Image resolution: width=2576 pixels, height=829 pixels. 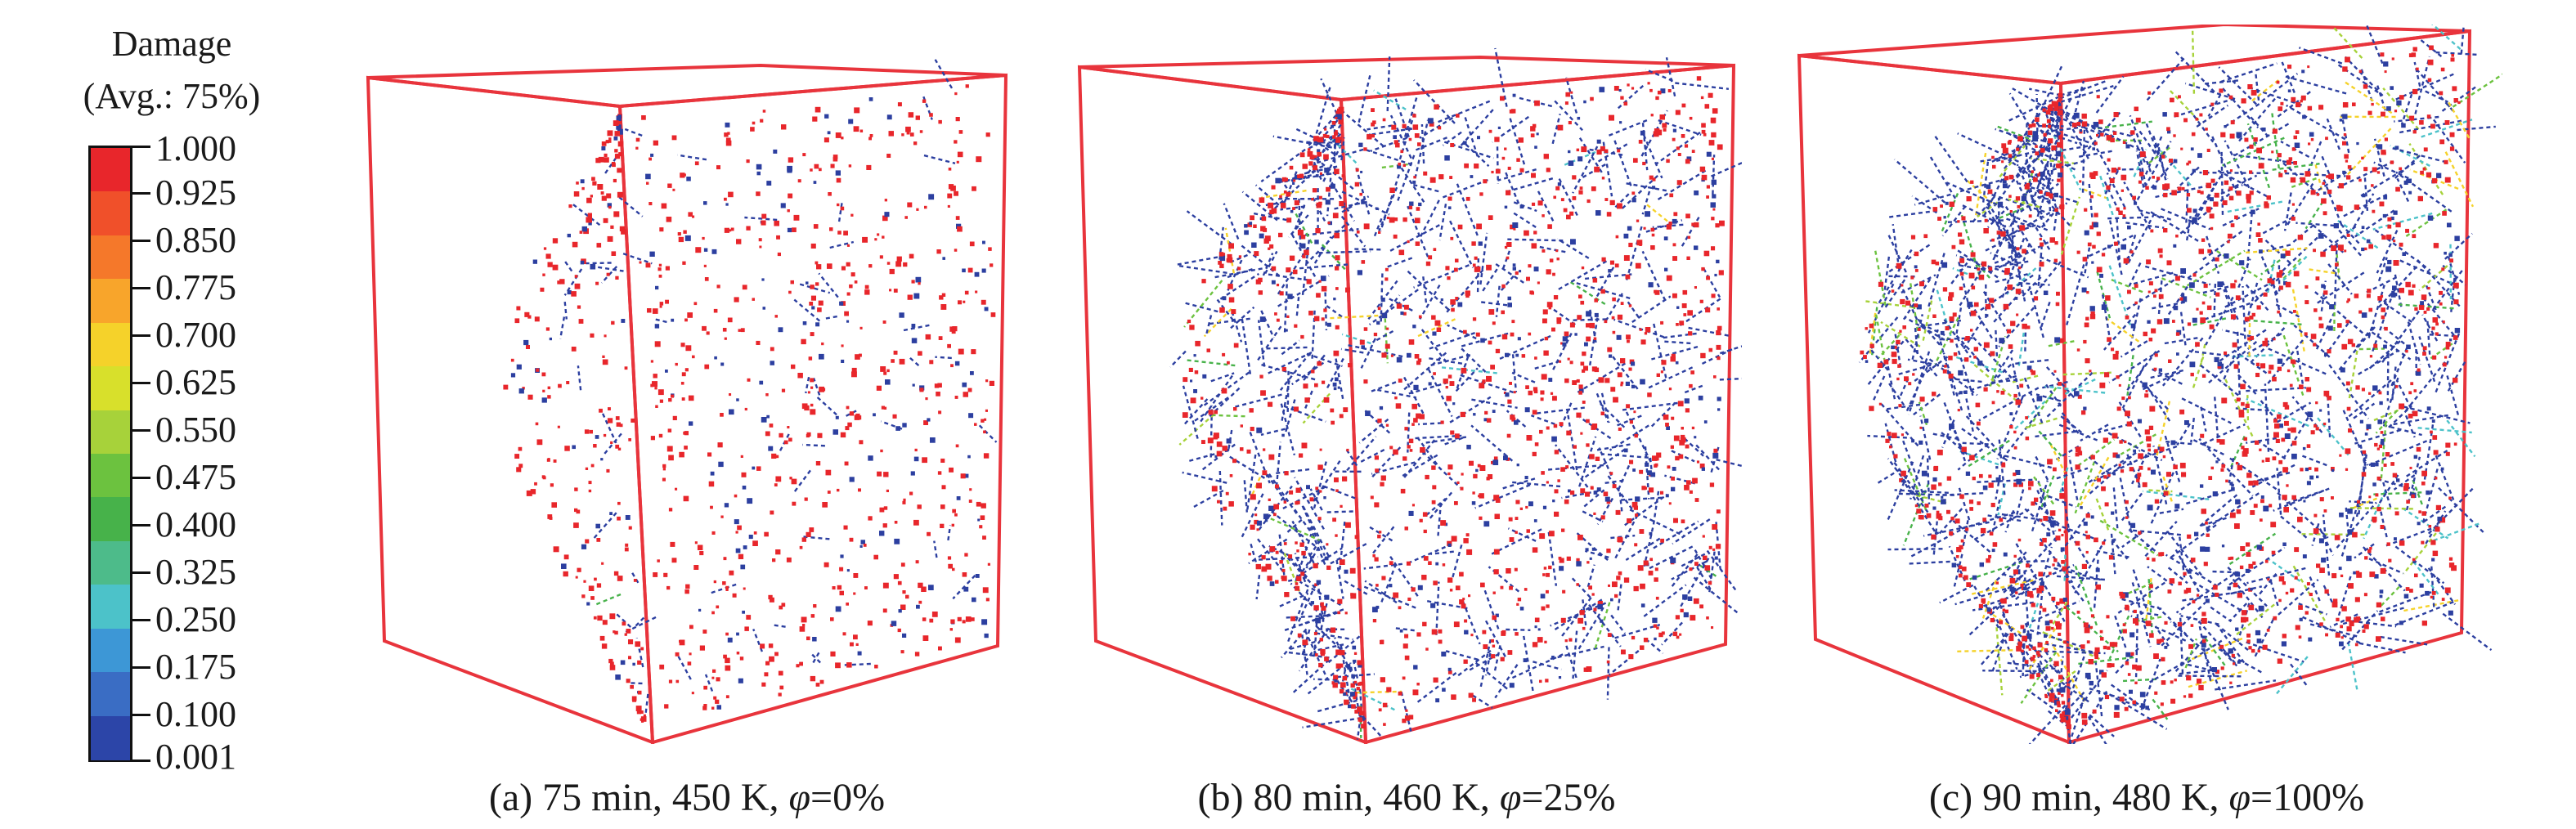 What do you see at coordinates (195, 382) in the screenshot?
I see `colorbar-tick-label: 0.625` at bounding box center [195, 382].